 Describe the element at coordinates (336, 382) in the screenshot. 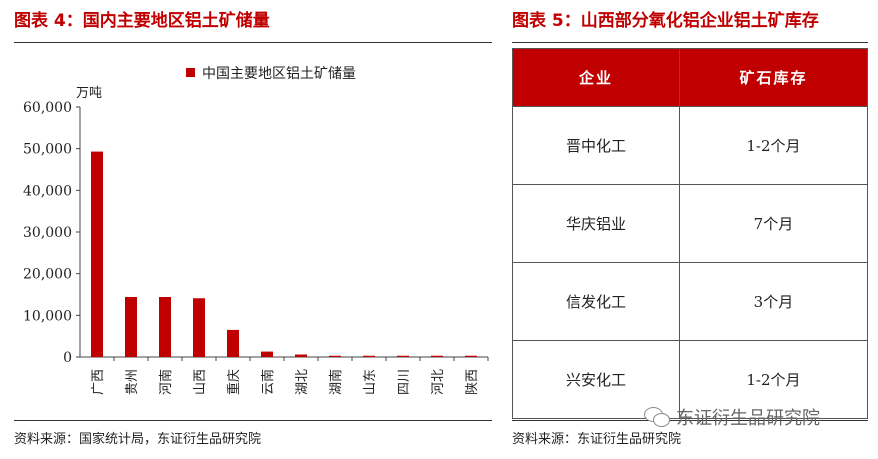

I see `x-tick-label: 湖南` at that location.